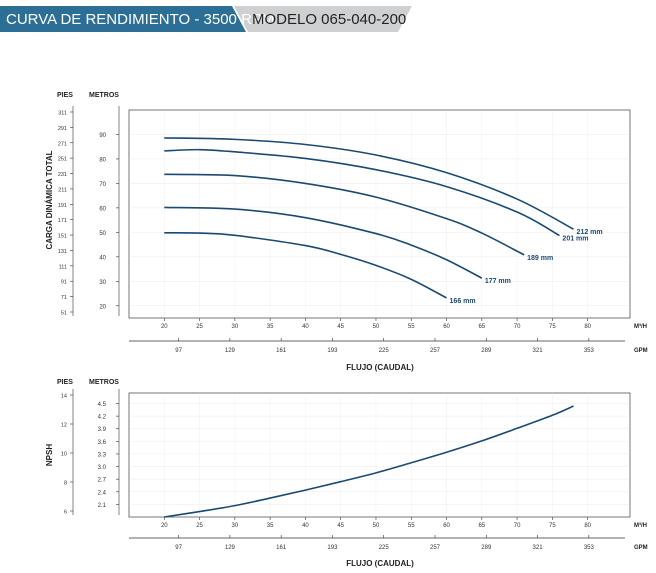  What do you see at coordinates (384, 548) in the screenshot?
I see `gpm-tick-label: 225` at bounding box center [384, 548].